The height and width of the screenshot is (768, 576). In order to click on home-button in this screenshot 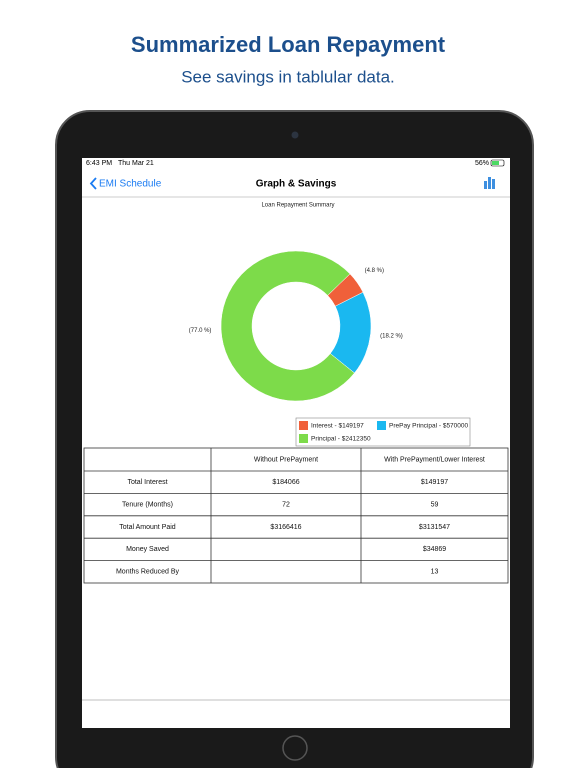, I will do `click(295, 748)`.